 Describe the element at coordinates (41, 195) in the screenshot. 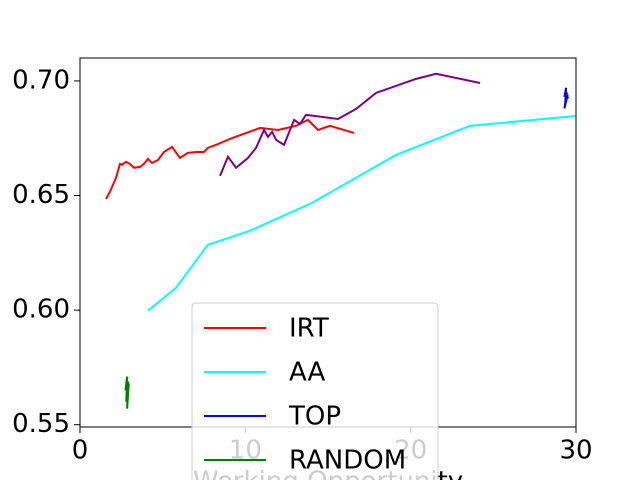

I see `y-tick-label: 0.65` at that location.